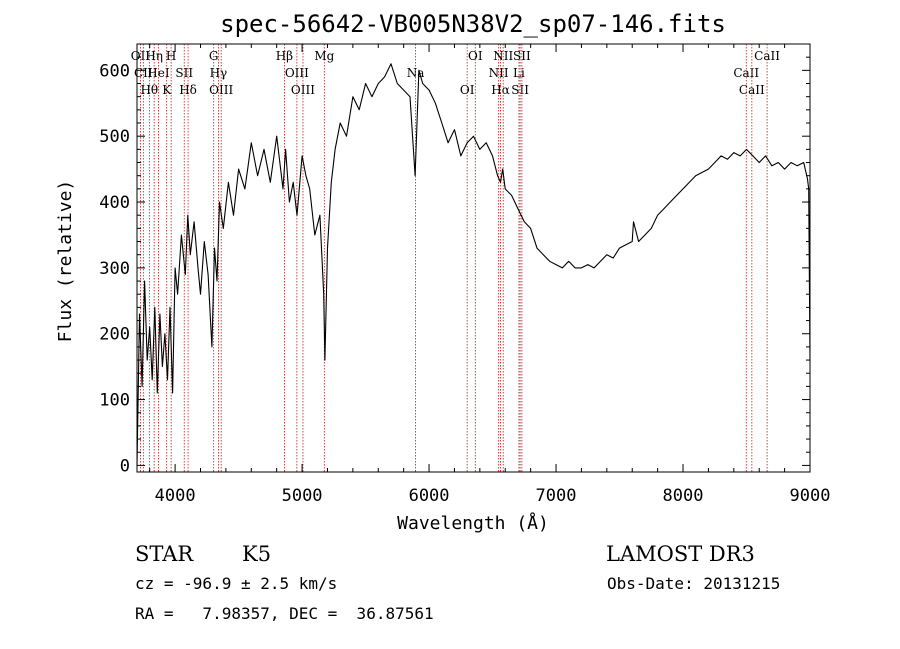 The height and width of the screenshot is (649, 900). I want to click on emission-line-label: HeI, so click(158, 73).